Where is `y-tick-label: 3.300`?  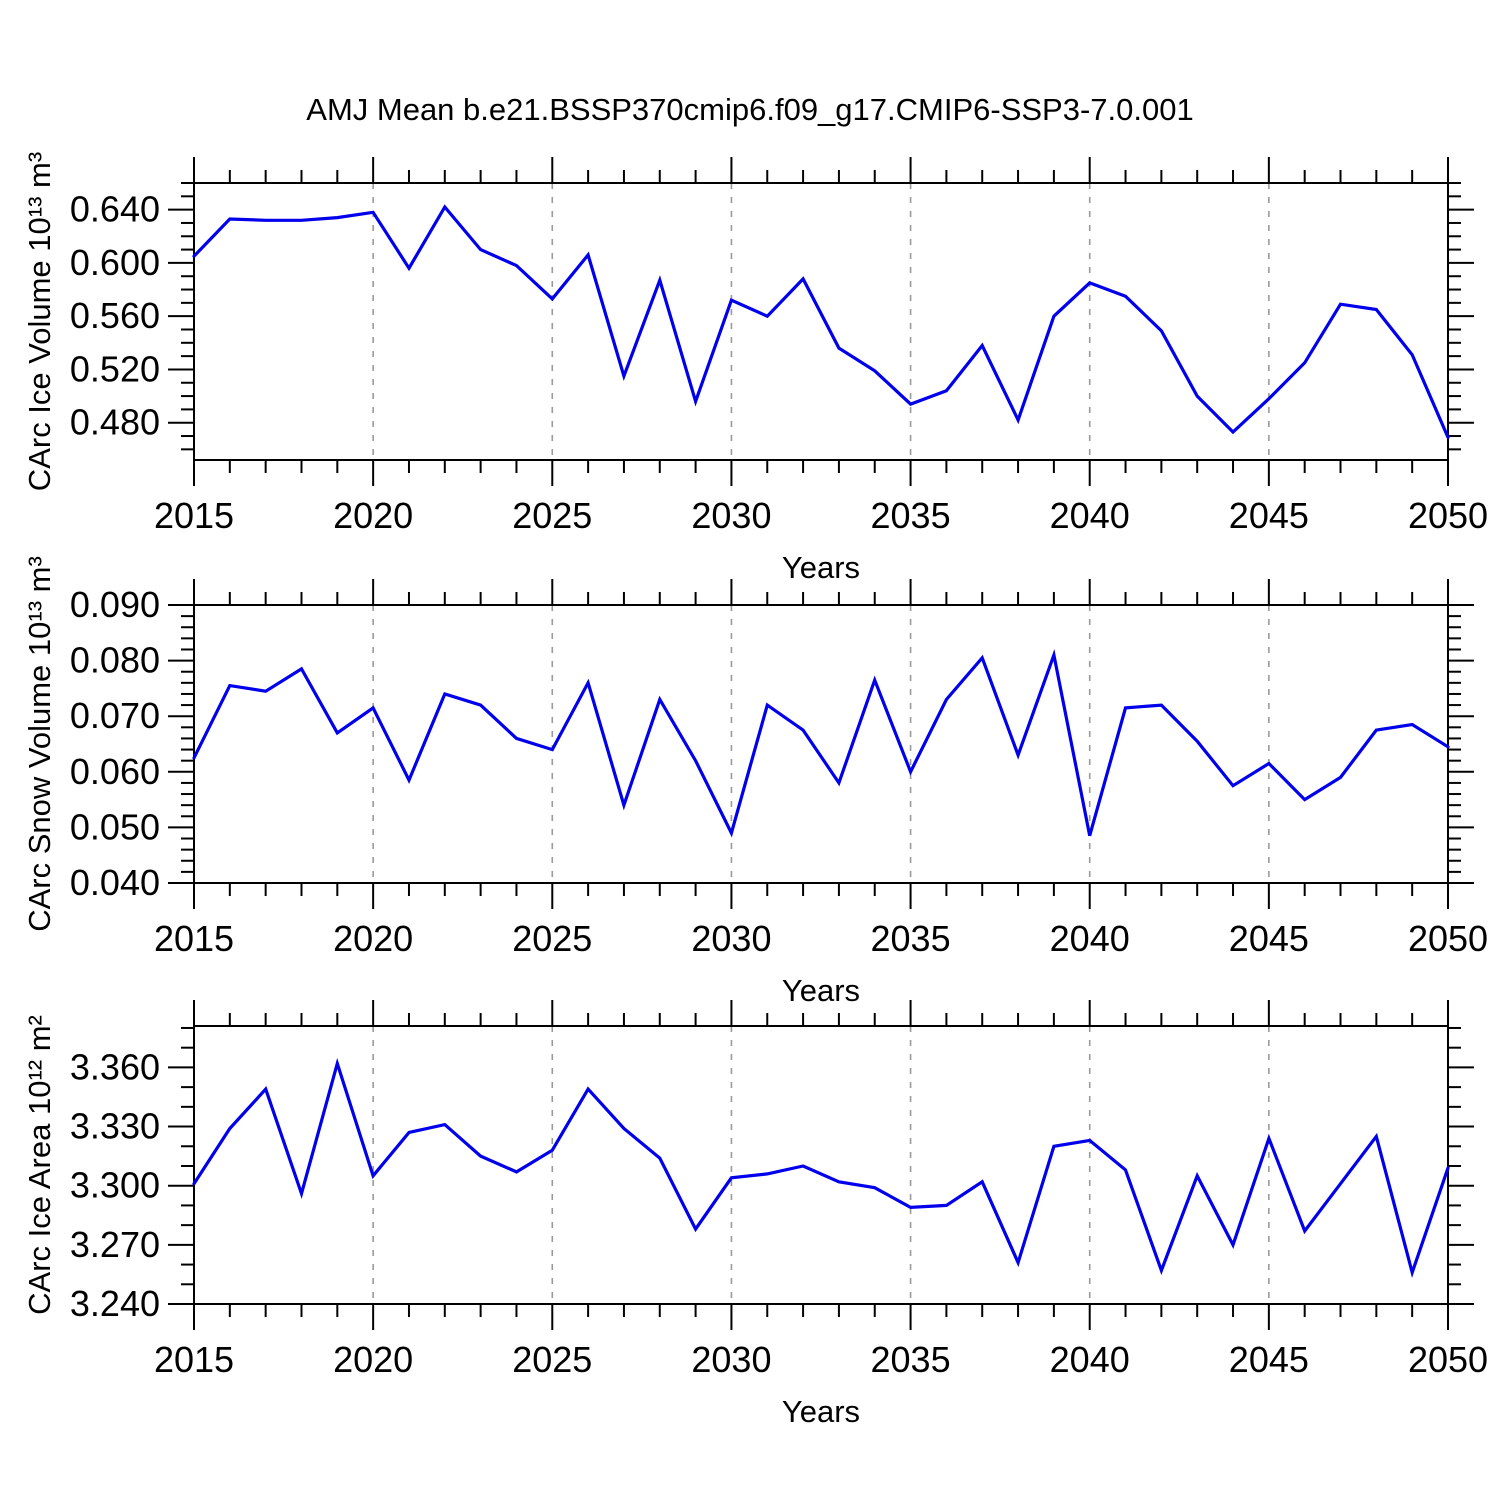
y-tick-label: 3.300 is located at coordinates (115, 1185).